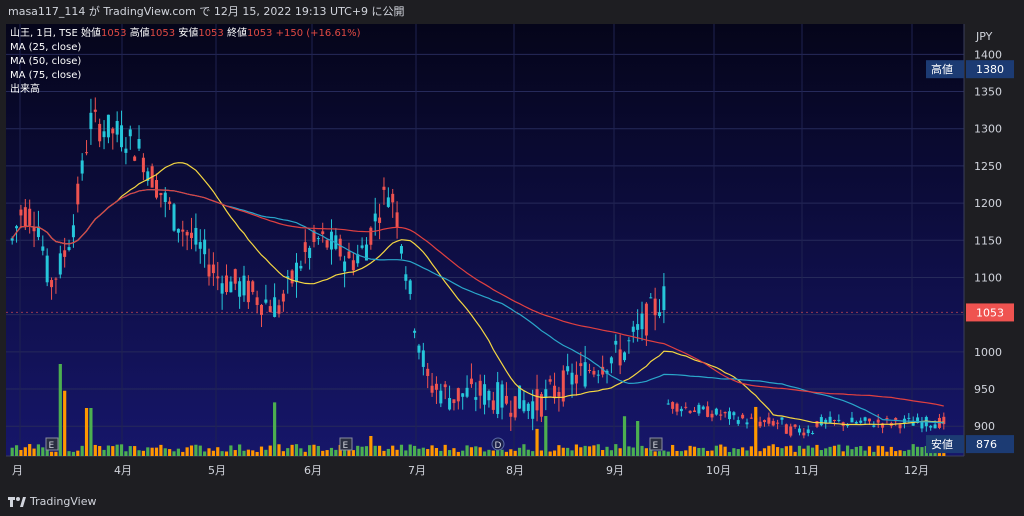 This screenshot has height=516, width=1024. Describe the element at coordinates (46, 61) in the screenshot. I see `ma50-label: MA (50, close)` at that location.